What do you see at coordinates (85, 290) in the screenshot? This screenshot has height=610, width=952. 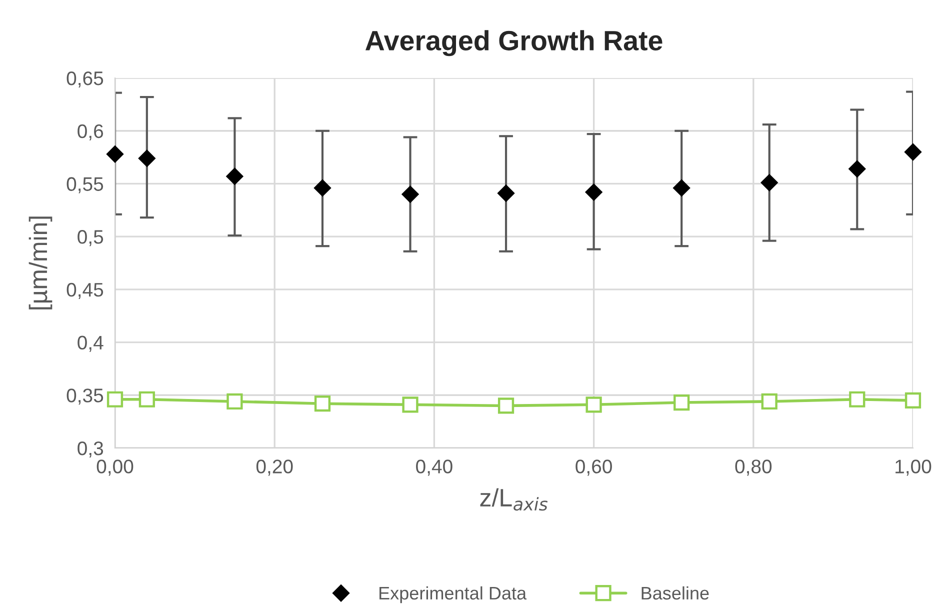 I see `y-tick-label: 0,45` at bounding box center [85, 290].